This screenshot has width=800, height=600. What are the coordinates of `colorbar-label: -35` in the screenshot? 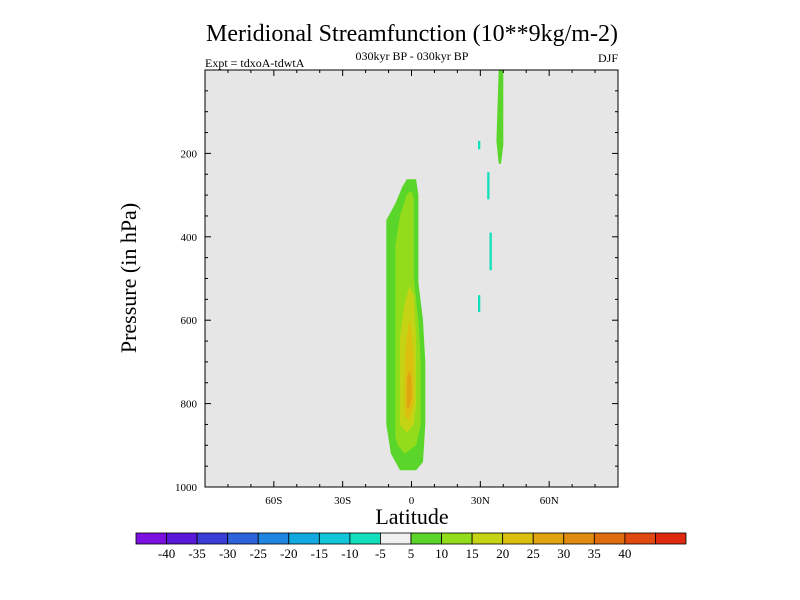 It's located at (196, 553).